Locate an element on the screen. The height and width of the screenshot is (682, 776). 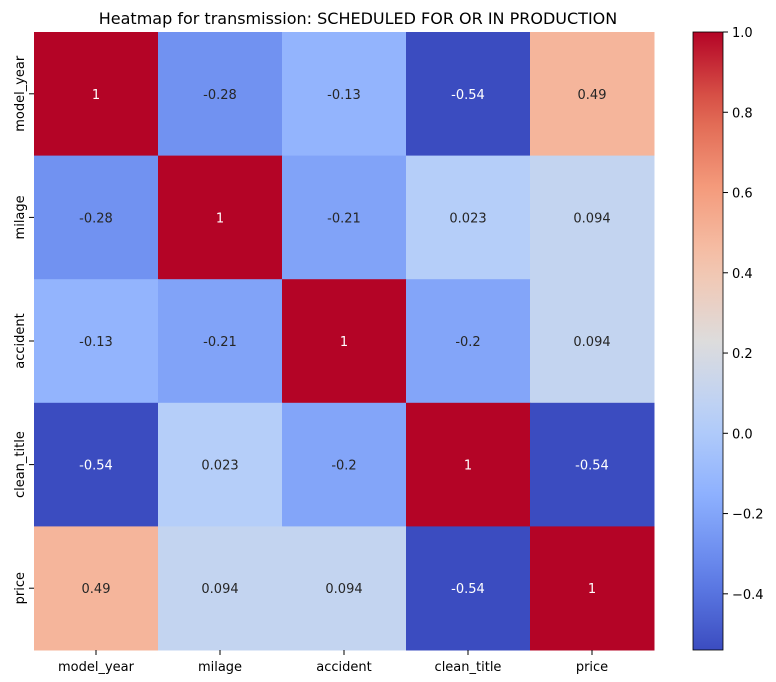
cell-clean_title-clean_title is located at coordinates (468, 464).